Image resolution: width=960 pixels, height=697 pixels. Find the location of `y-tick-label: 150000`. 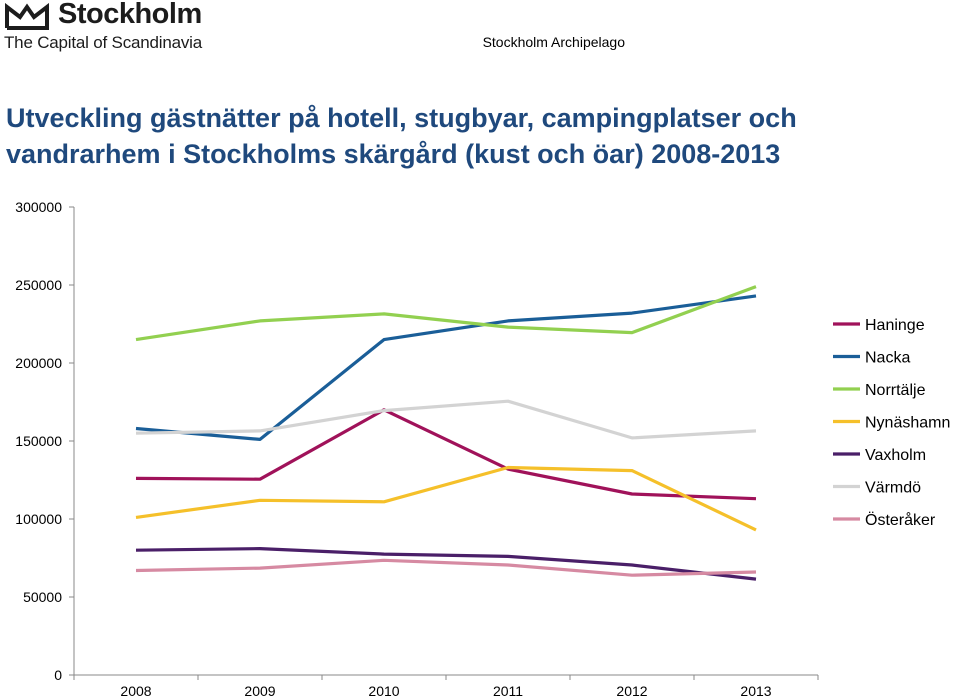

y-tick-label: 150000 is located at coordinates (38, 441).